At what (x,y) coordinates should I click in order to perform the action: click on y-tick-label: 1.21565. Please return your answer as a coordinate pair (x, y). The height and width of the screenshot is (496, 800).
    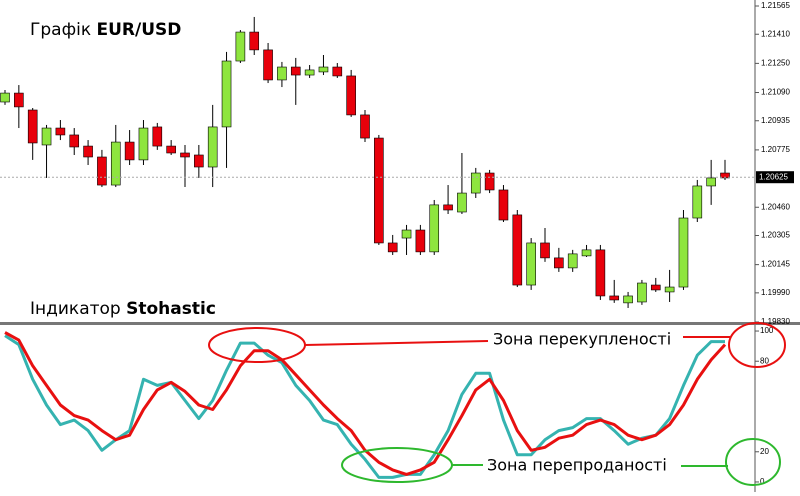
    Looking at the image, I should click on (775, 5).